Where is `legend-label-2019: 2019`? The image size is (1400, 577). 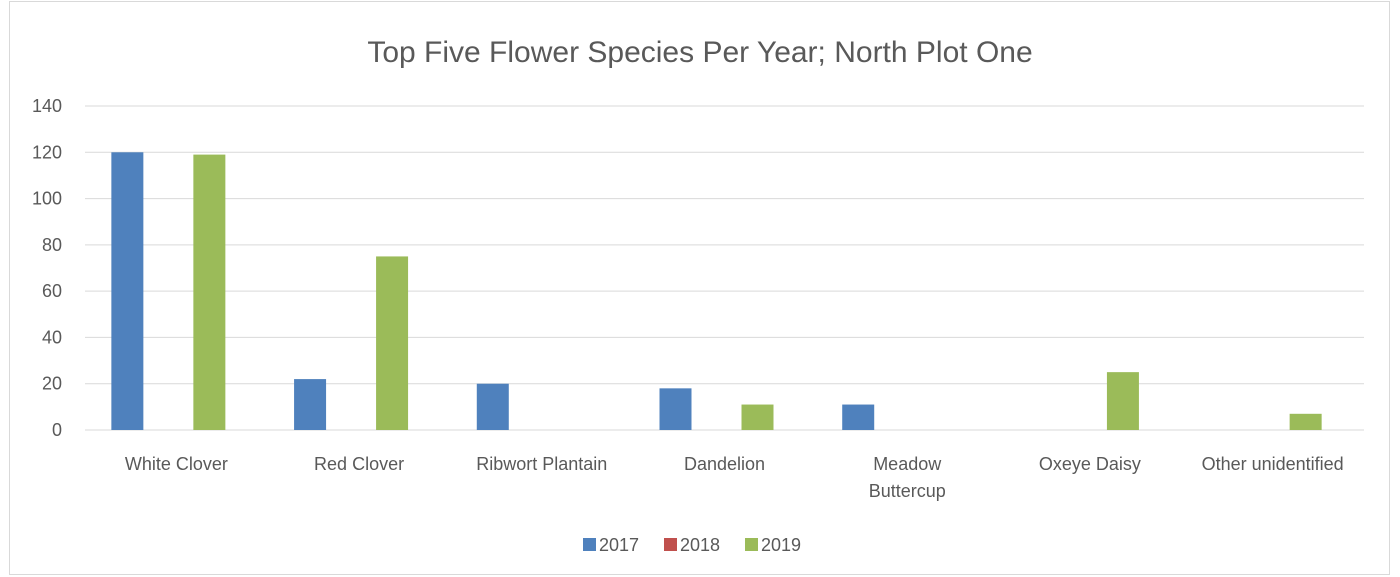 legend-label-2019: 2019 is located at coordinates (781, 545).